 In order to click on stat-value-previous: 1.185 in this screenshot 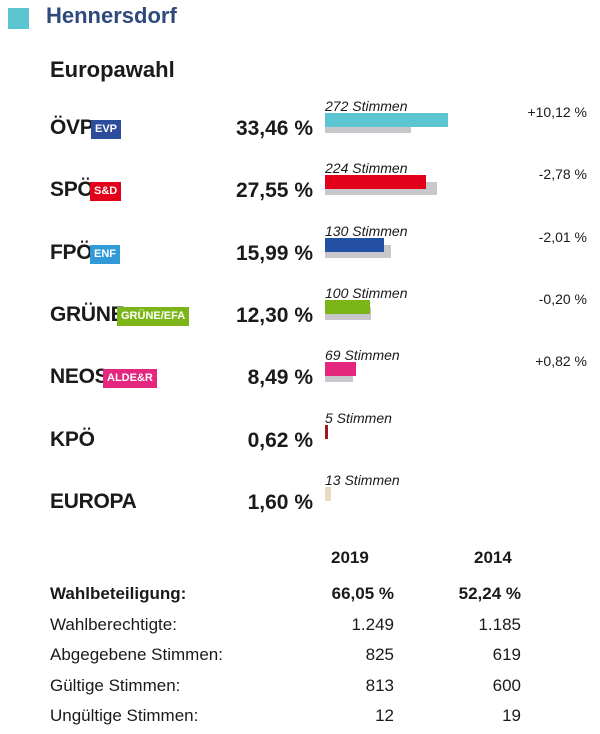, I will do `click(499, 624)`.